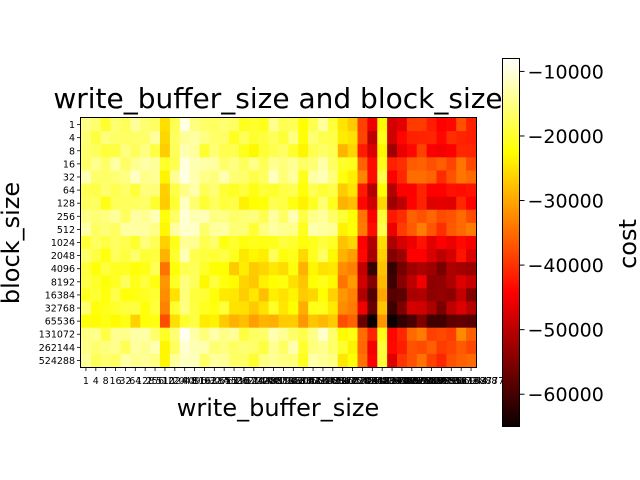 This screenshot has width=640, height=480. What do you see at coordinates (471, 381) in the screenshot?
I see `x-tick-label: 1099511627776` at bounding box center [471, 381].